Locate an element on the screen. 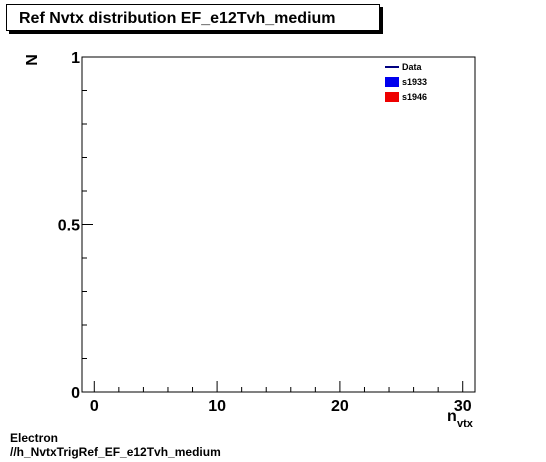  legend-label-data: Data is located at coordinates (412, 67).